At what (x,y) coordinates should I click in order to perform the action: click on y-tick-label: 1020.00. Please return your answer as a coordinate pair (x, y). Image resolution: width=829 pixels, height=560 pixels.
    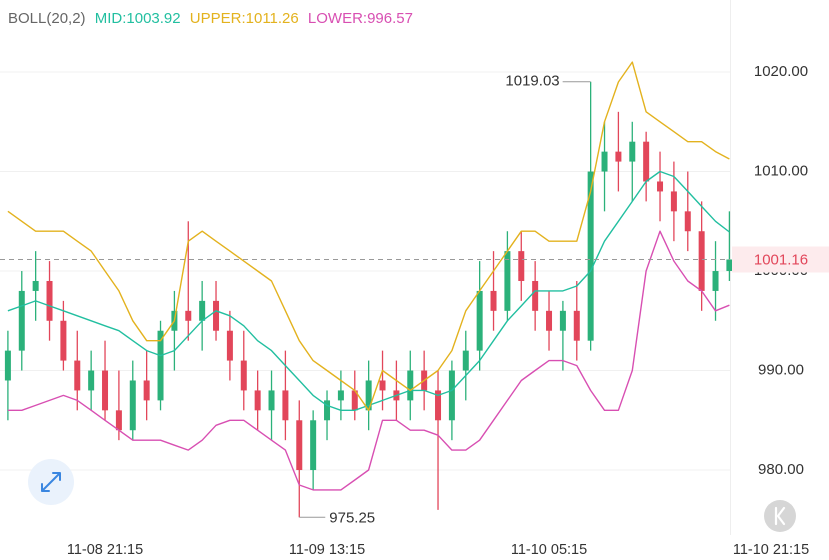
    Looking at the image, I should click on (781, 71).